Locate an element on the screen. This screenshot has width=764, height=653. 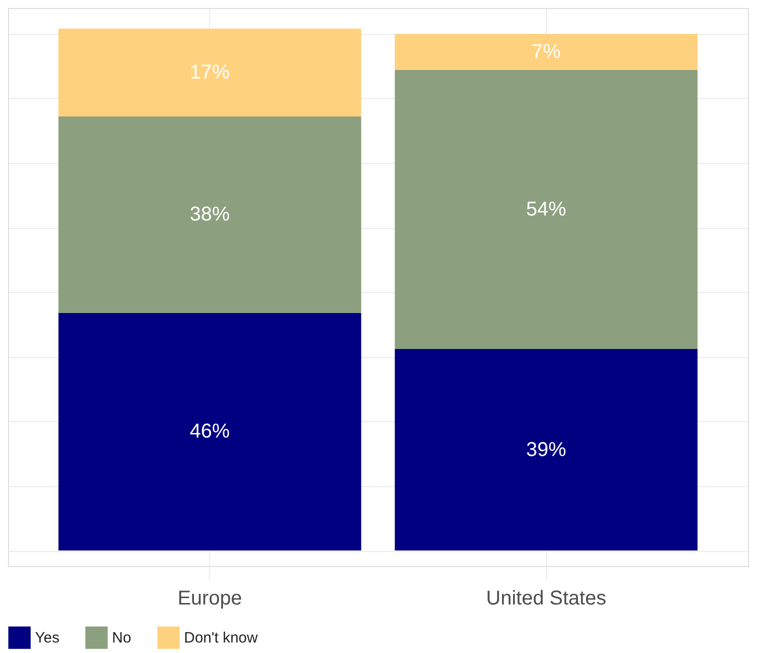
legend-label: Don't know is located at coordinates (221, 638).